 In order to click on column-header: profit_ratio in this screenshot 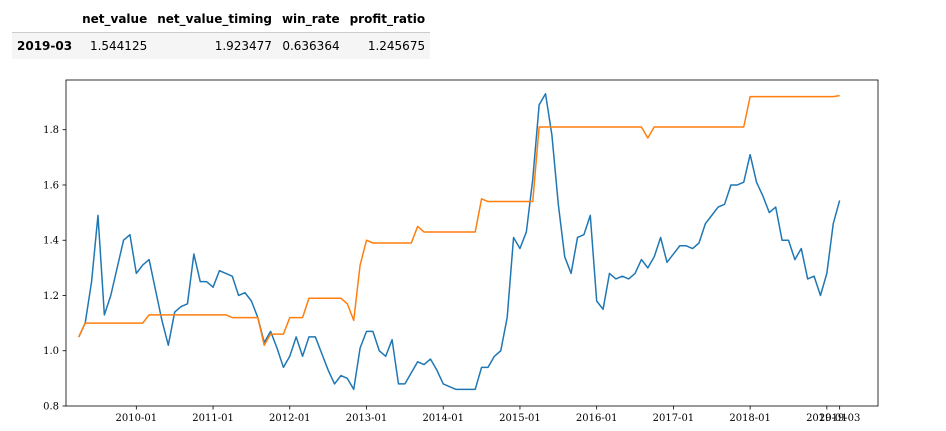, I will do `click(387, 19)`.